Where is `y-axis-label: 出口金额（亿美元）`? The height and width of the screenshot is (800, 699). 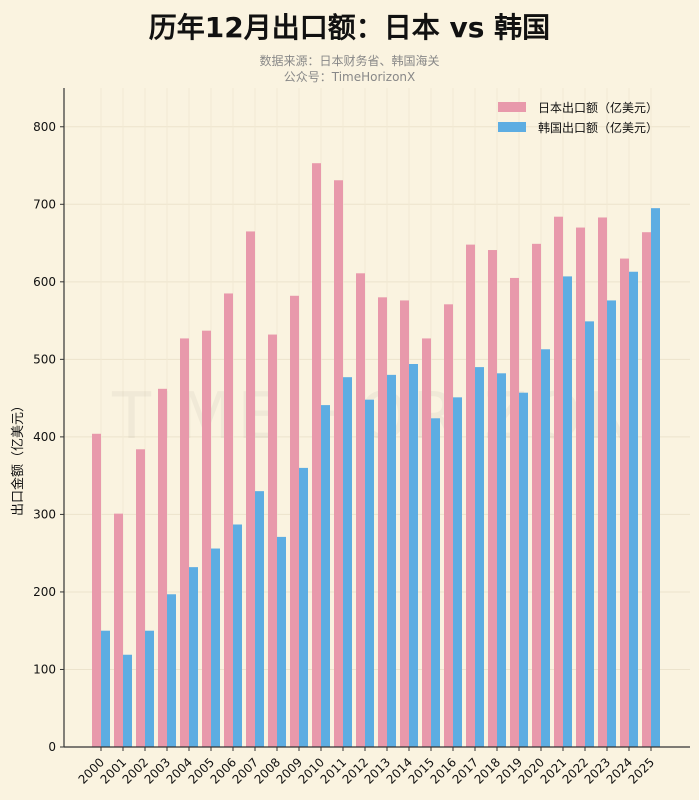 y-axis-label: 出口金额（亿美元） is located at coordinates (18, 457).